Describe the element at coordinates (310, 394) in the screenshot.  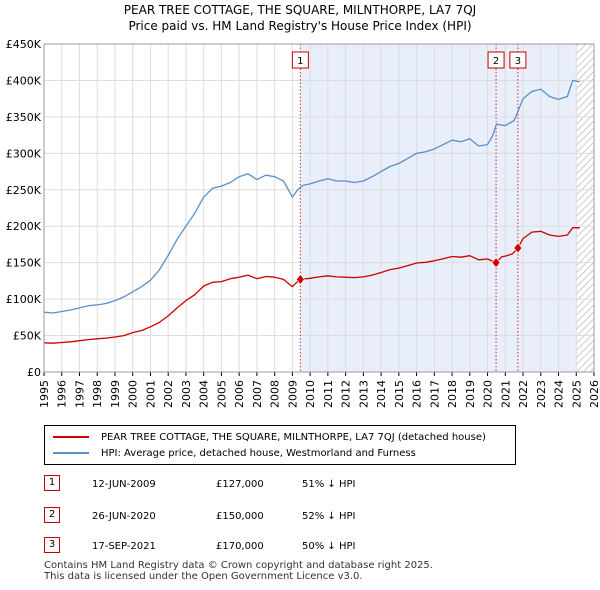
I see `x-tick-label: 2010` at that location.